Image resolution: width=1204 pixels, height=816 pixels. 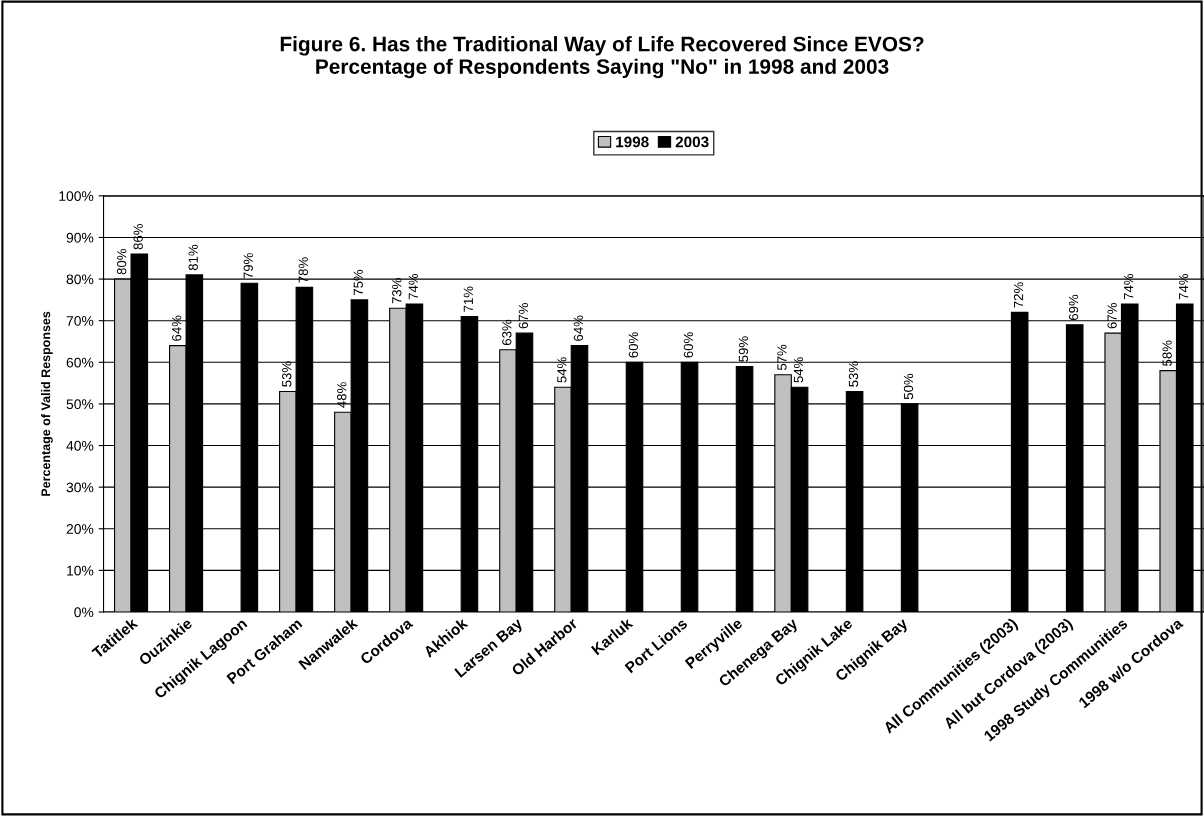 I want to click on data-label: 75%, so click(x=358, y=282).